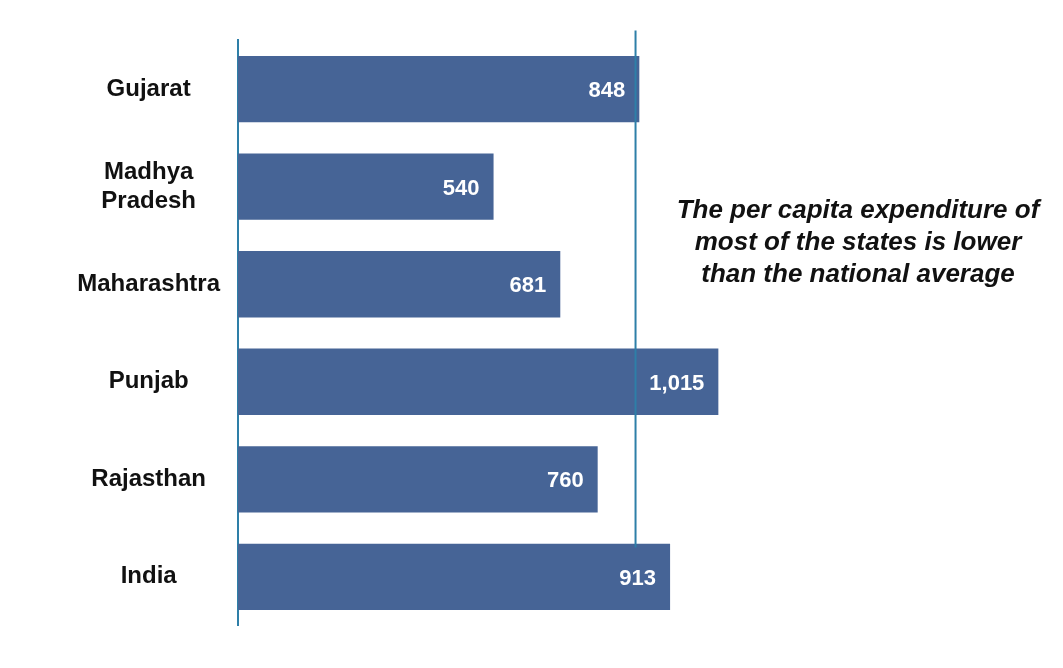 This screenshot has width=1063, height=668. What do you see at coordinates (149, 282) in the screenshot?
I see `y-tick-label: Maharashtra` at bounding box center [149, 282].